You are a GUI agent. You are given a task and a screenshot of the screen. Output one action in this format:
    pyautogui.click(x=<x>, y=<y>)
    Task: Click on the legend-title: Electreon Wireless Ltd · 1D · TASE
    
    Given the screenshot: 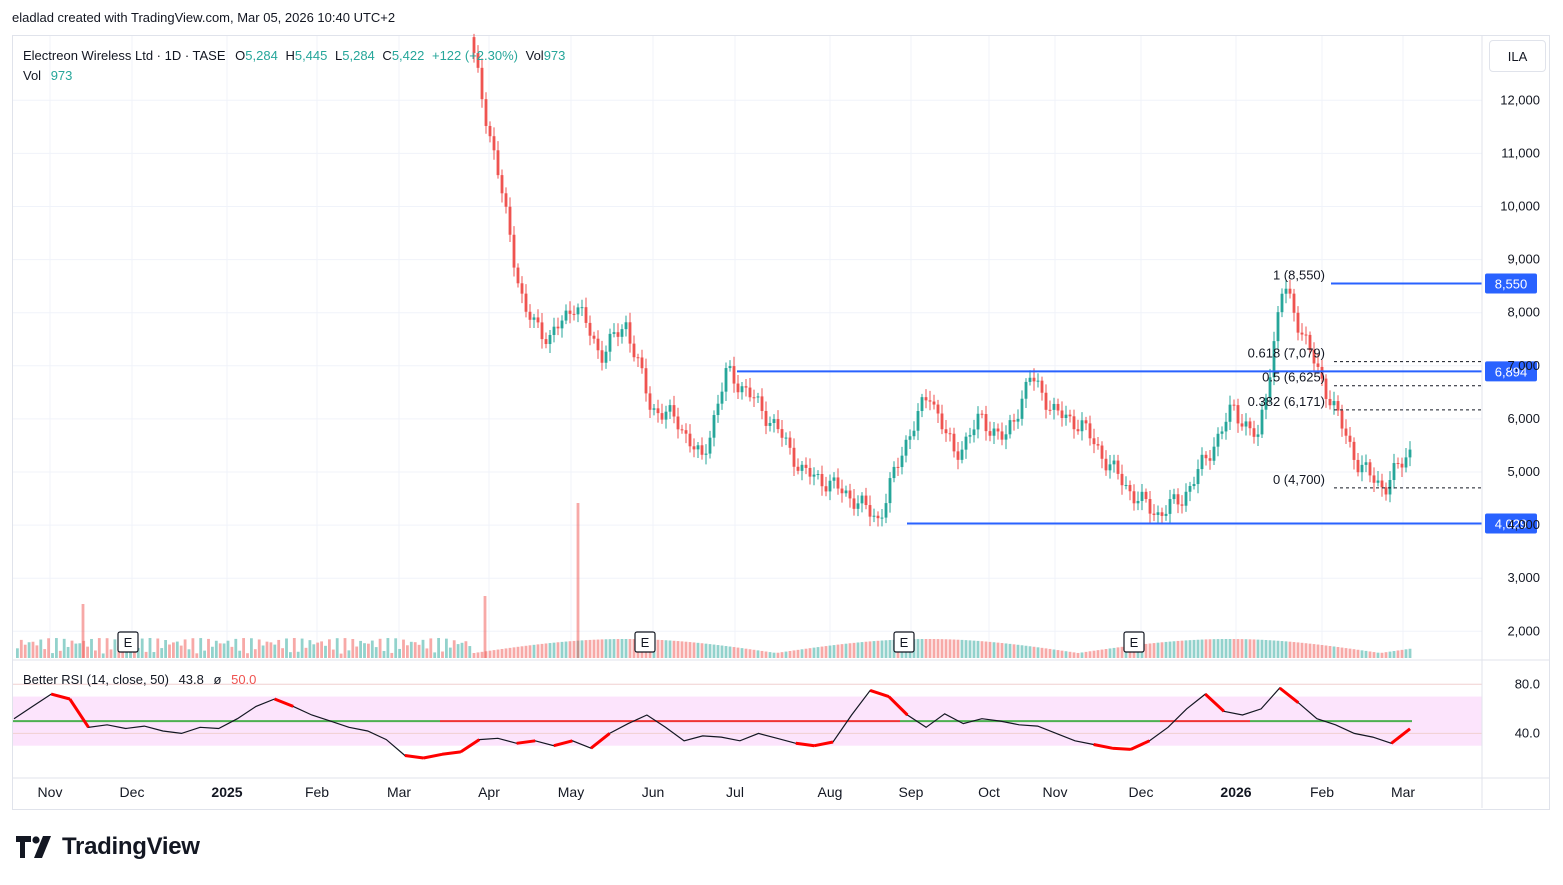 What is the action you would take?
    pyautogui.click(x=124, y=55)
    